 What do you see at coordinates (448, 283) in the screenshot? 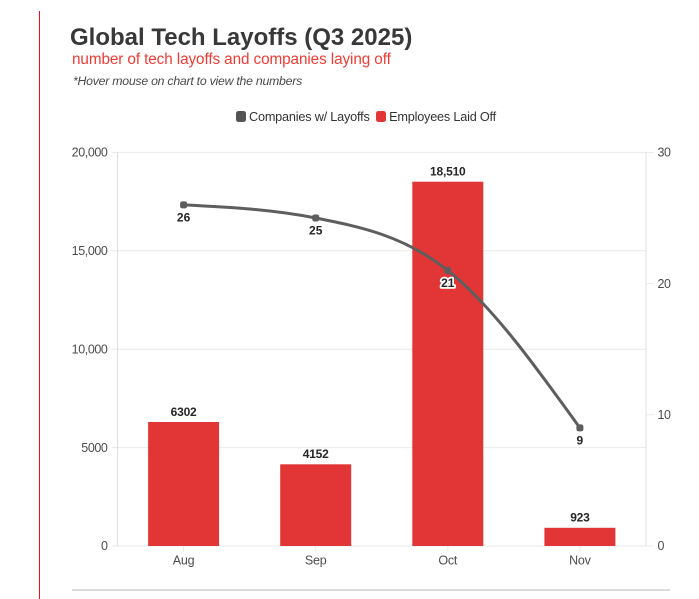
I see `svg-text: 21` at bounding box center [448, 283].